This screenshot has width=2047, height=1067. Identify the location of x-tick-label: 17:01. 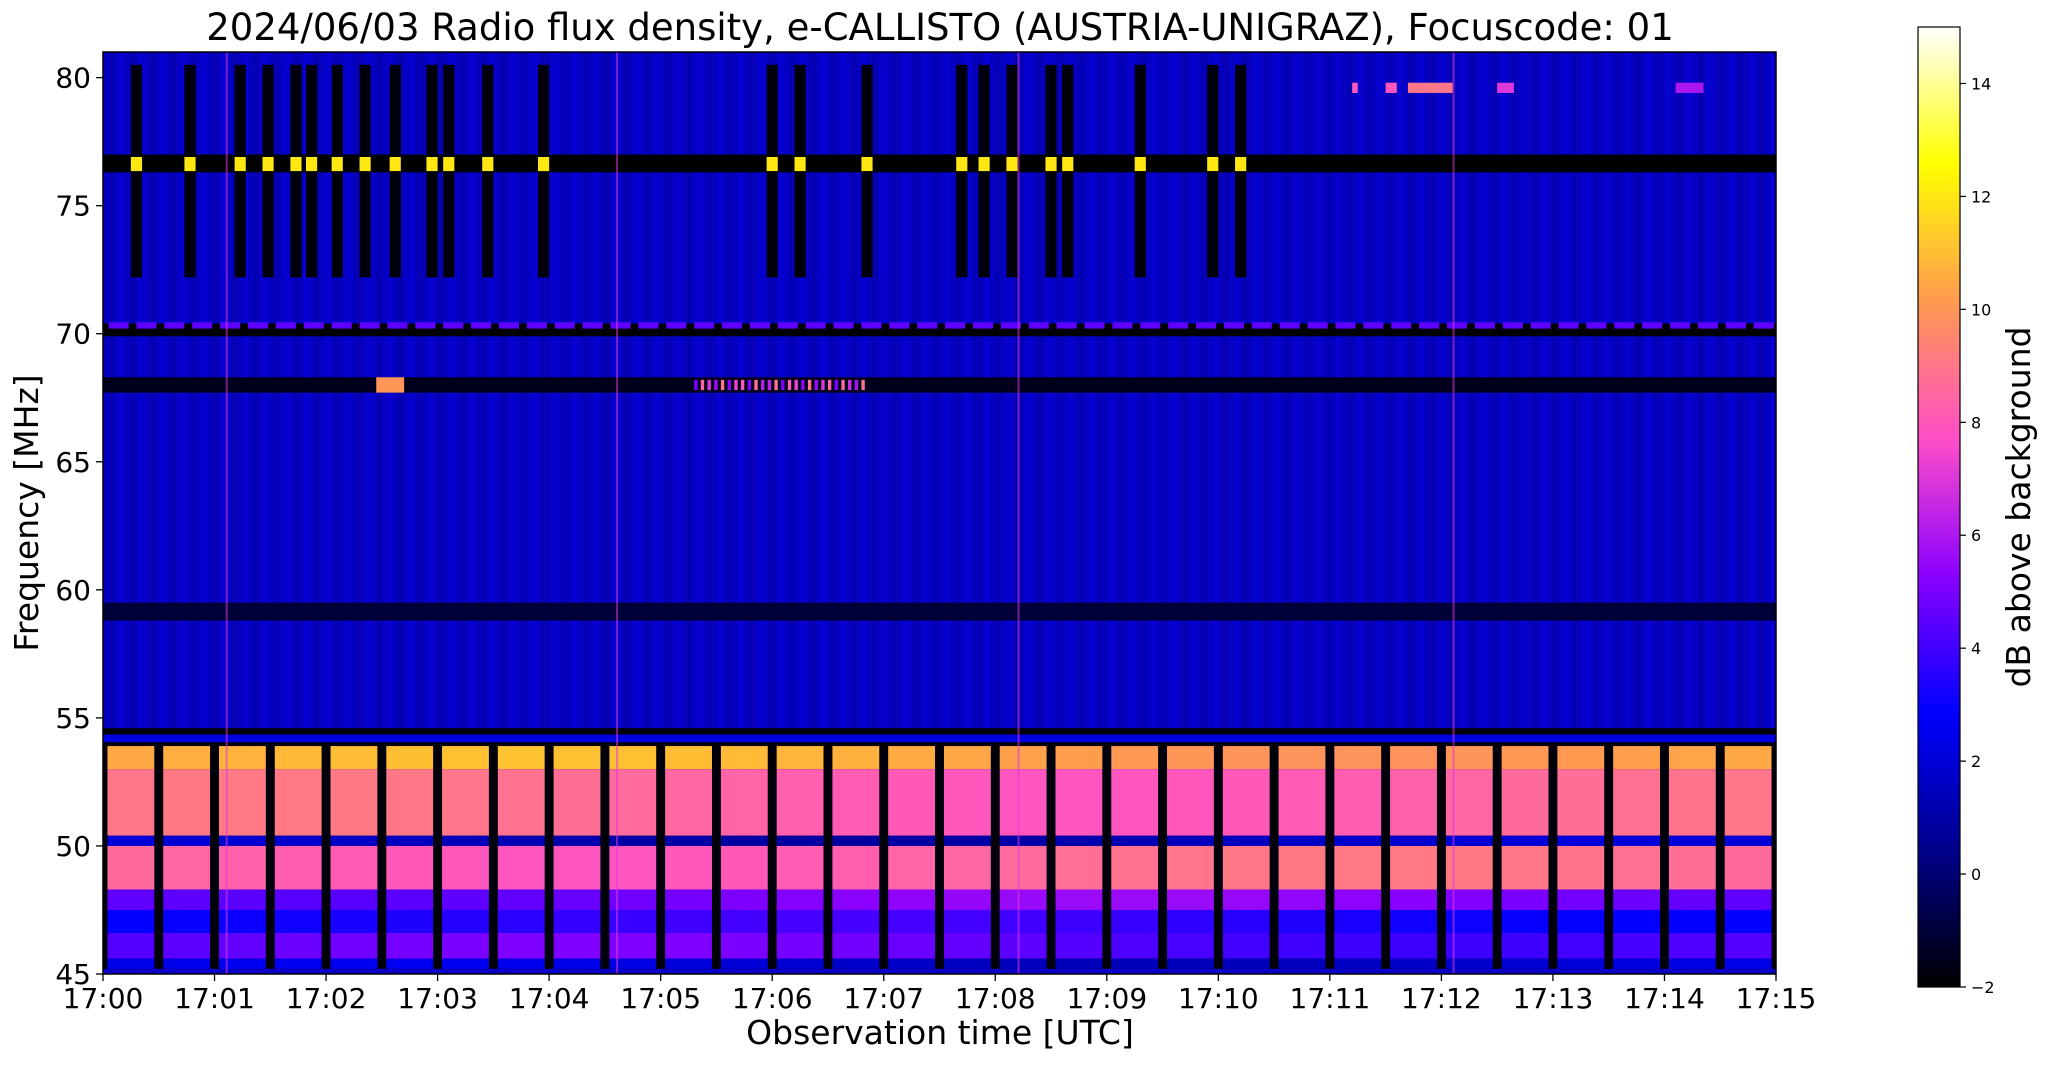
(214, 998).